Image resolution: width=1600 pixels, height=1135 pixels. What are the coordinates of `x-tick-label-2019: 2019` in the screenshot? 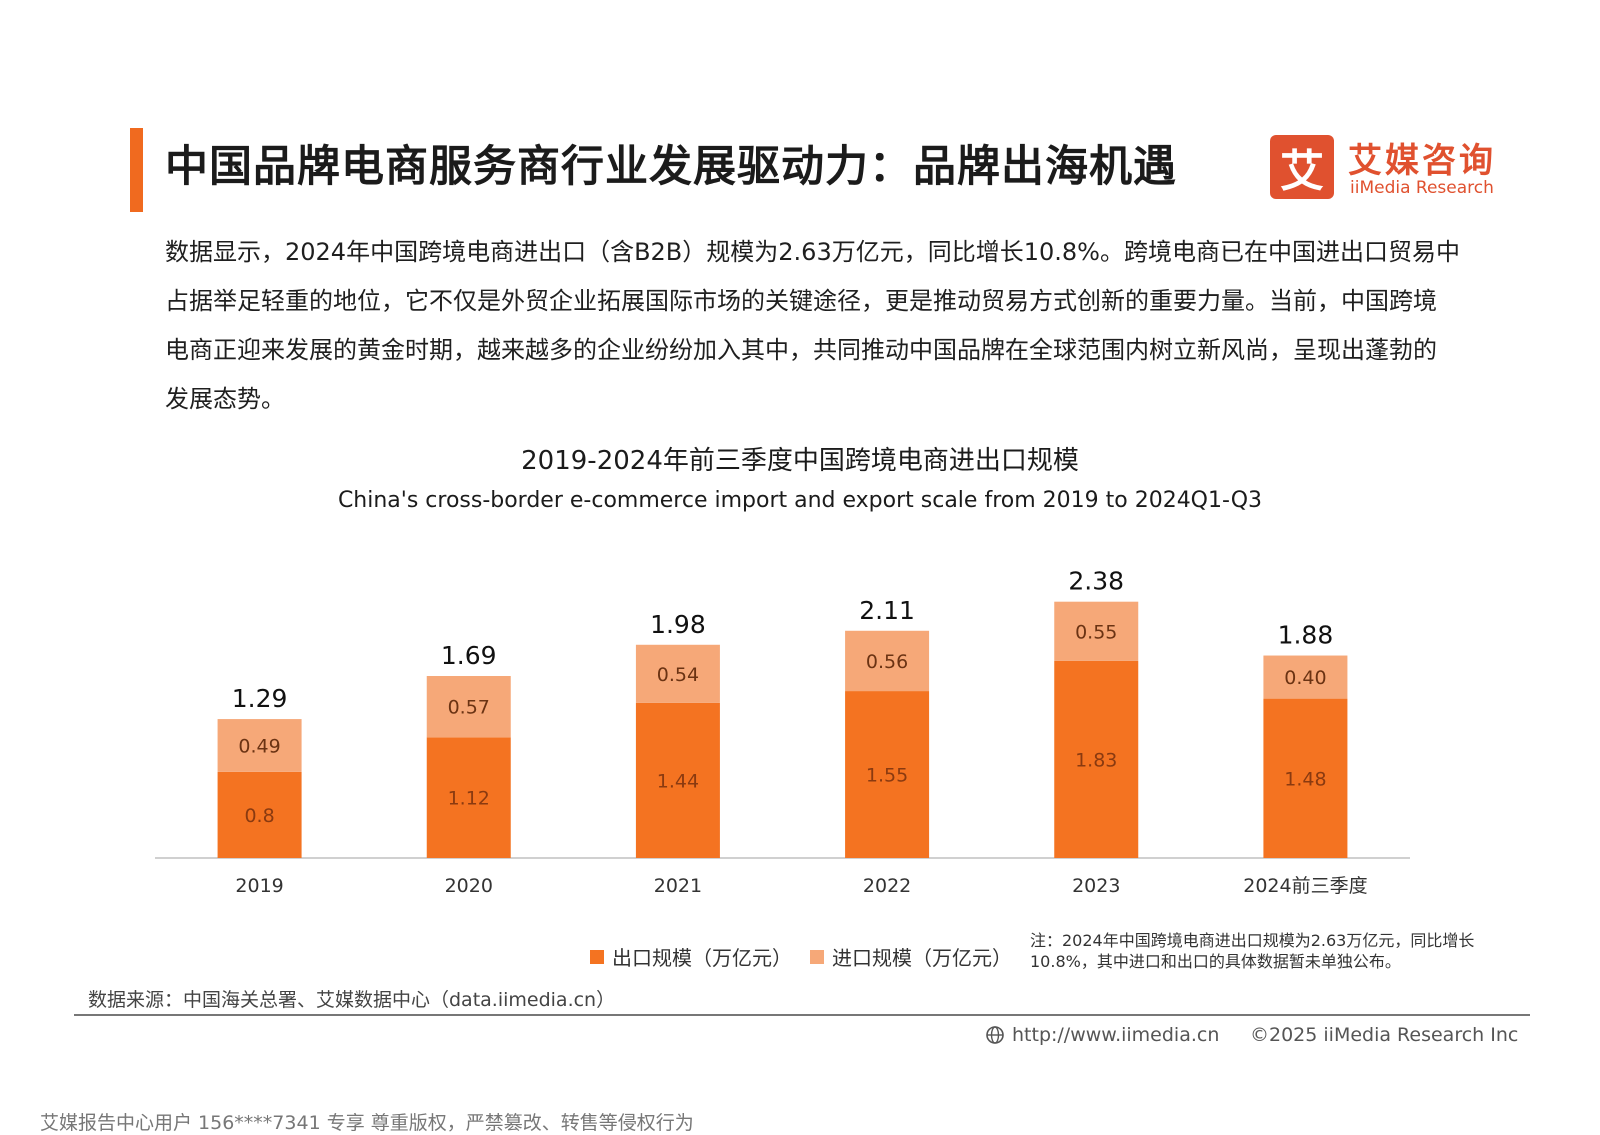 It's located at (259, 886).